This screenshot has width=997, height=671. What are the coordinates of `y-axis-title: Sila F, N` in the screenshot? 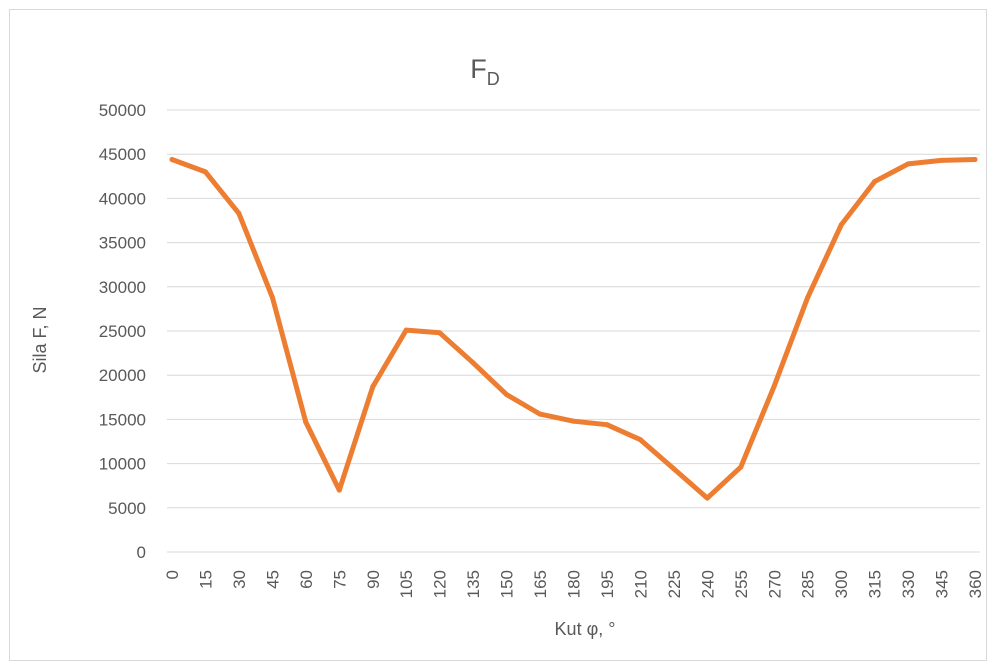 It's located at (40, 339).